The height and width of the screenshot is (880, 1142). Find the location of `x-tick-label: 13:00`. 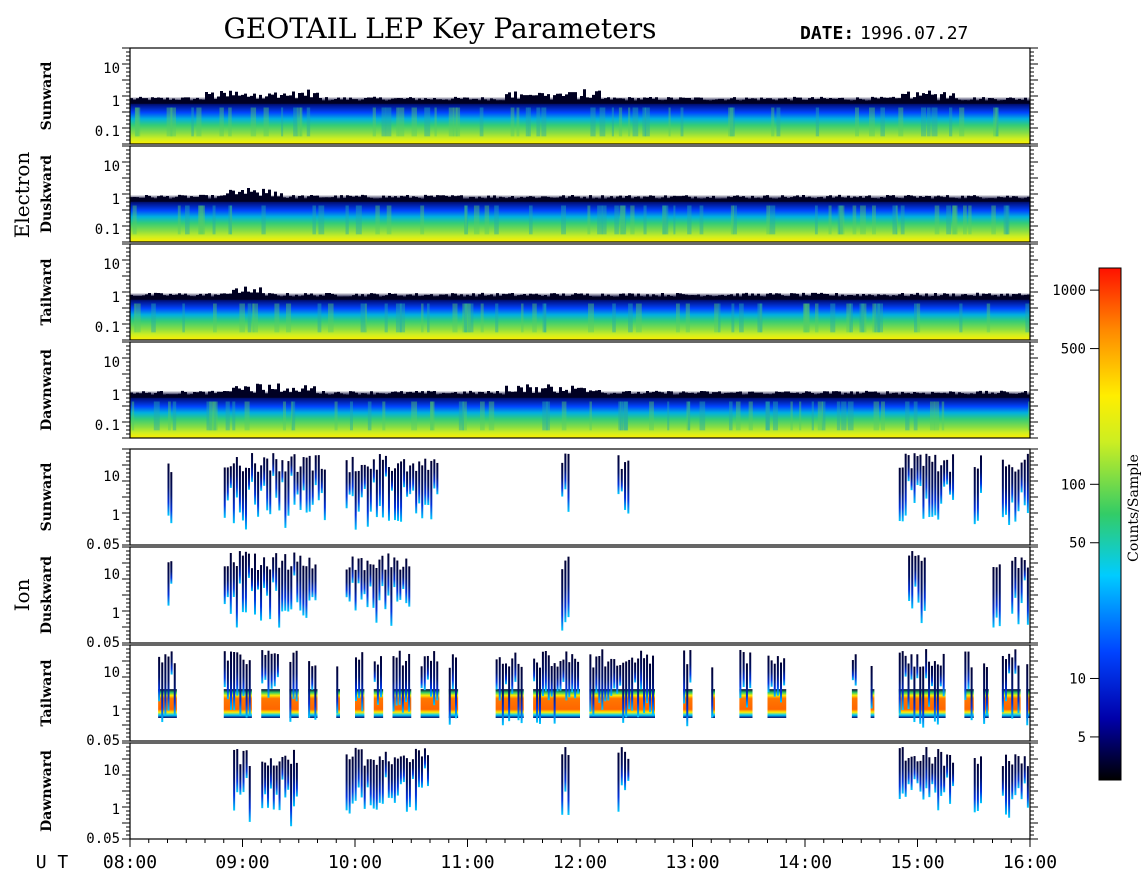

x-tick-label: 13:00 is located at coordinates (692, 862).